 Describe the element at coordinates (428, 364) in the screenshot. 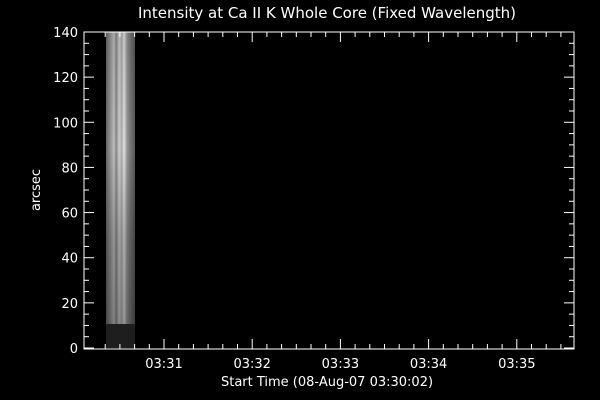

I see `x-tick-label: 03:34` at that location.